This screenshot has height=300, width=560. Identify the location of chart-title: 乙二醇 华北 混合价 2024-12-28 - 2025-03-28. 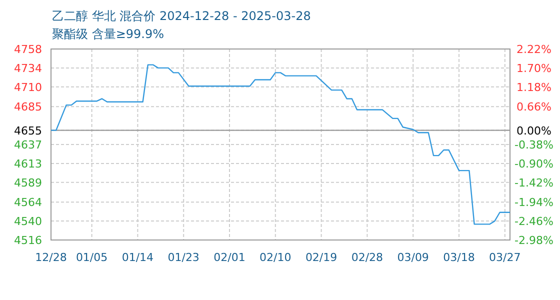
(181, 16).